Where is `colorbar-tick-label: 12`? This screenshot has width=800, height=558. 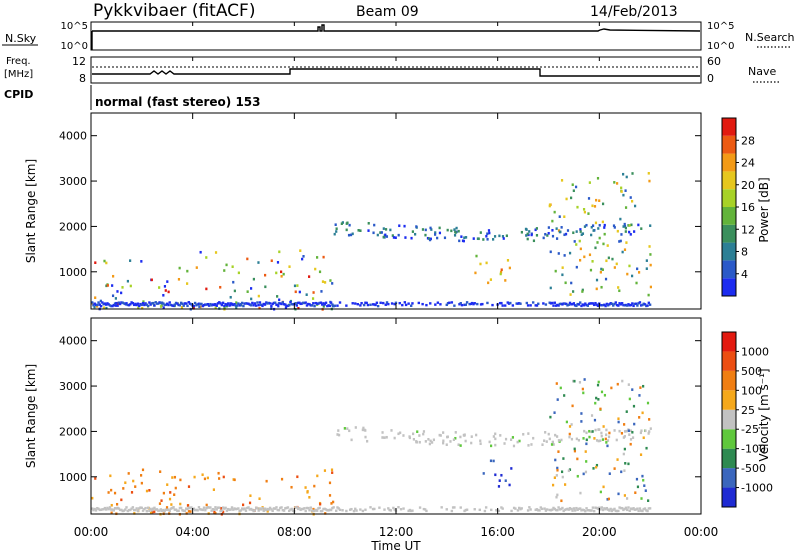 colorbar-tick-label: 12 is located at coordinates (748, 229).